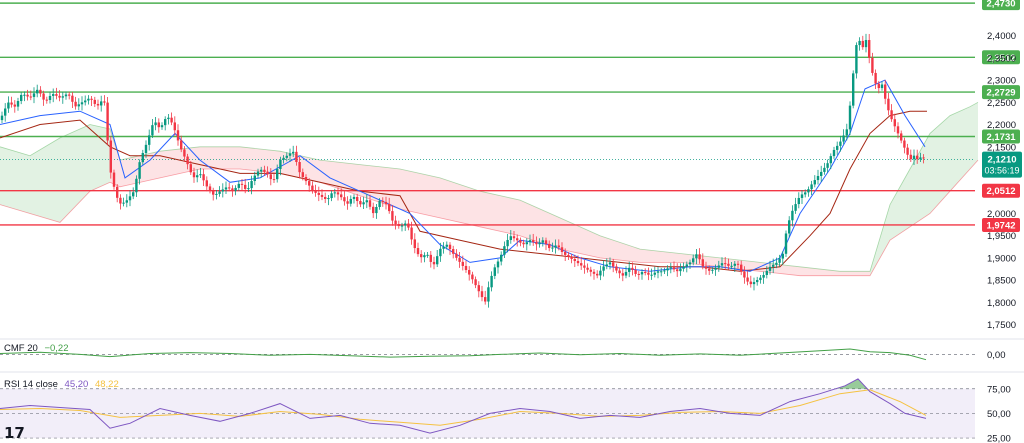 The image size is (1024, 443). I want to click on cmf-line, so click(463, 354).